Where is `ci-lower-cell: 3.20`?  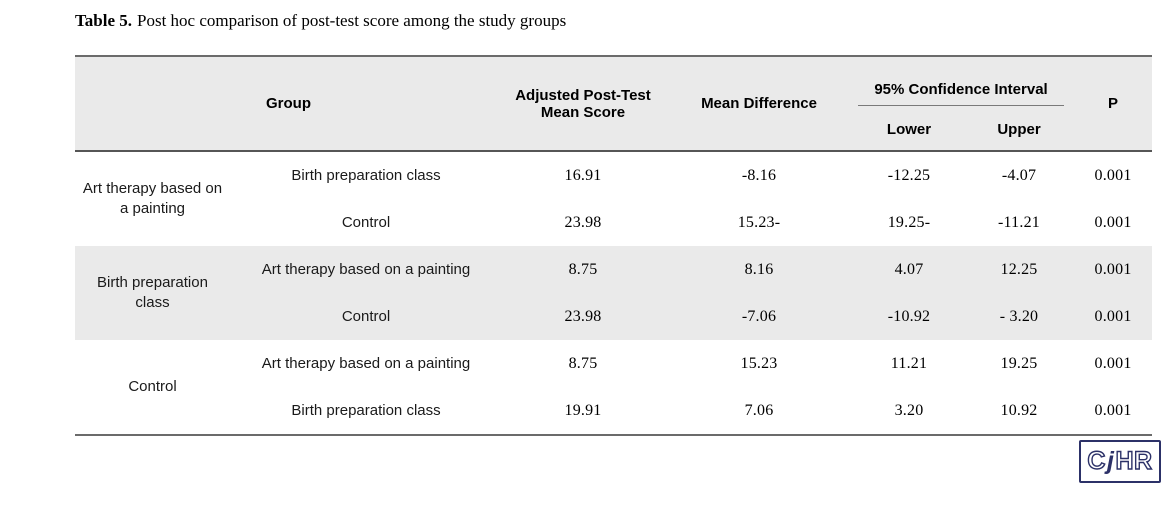
ci-lower-cell: 3.20 is located at coordinates (909, 410).